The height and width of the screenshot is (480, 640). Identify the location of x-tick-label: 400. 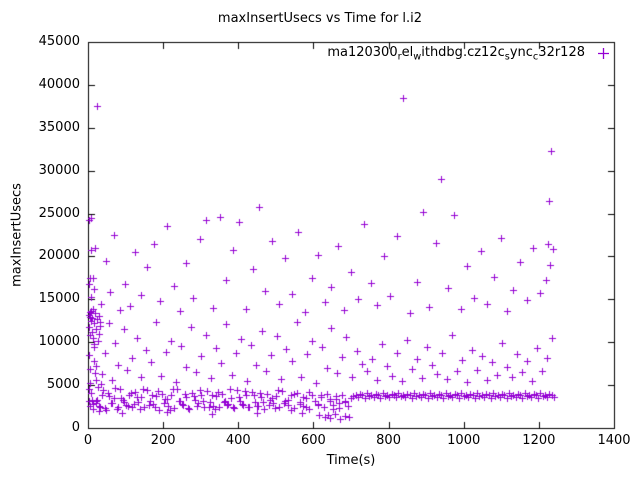
(238, 440).